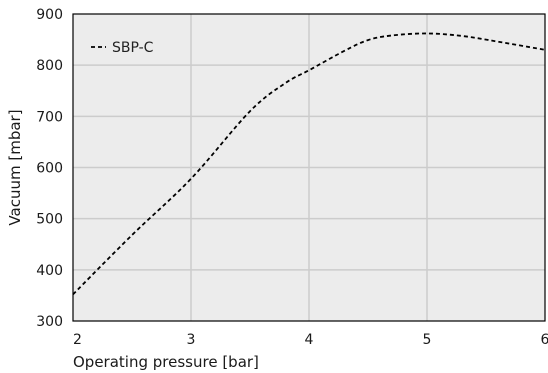 This screenshot has width=548, height=373. I want to click on x-tick-labels: 2 3 4 5 6, so click(310, 340).